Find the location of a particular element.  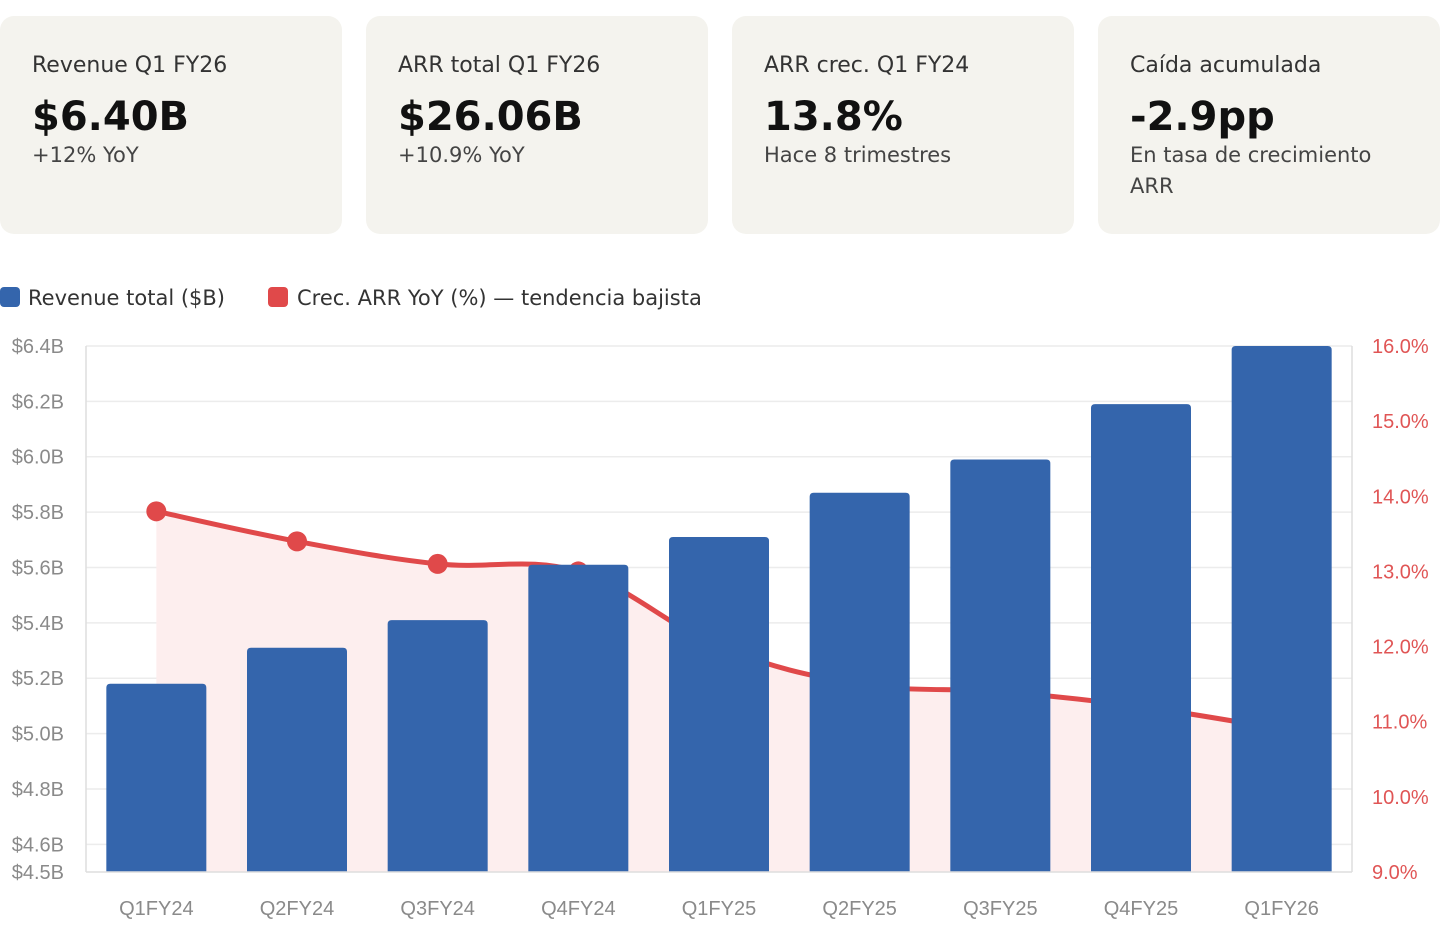

kpi-sub: Hace 8 trimestres is located at coordinates (858, 155).